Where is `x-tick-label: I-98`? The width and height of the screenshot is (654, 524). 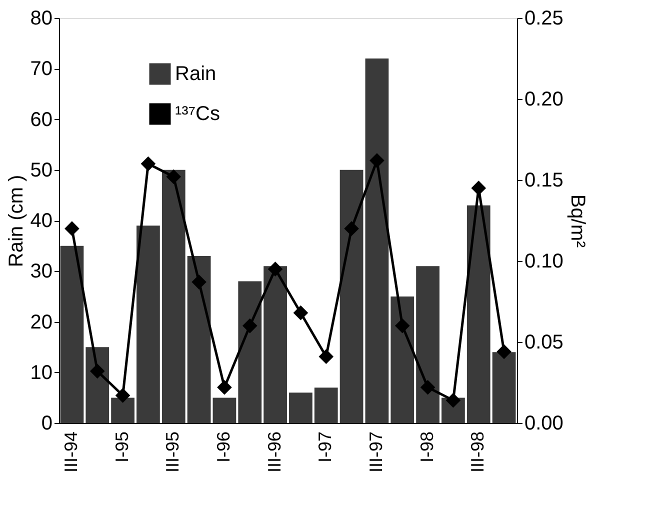
x-tick-label: I-98 is located at coordinates (426, 447).